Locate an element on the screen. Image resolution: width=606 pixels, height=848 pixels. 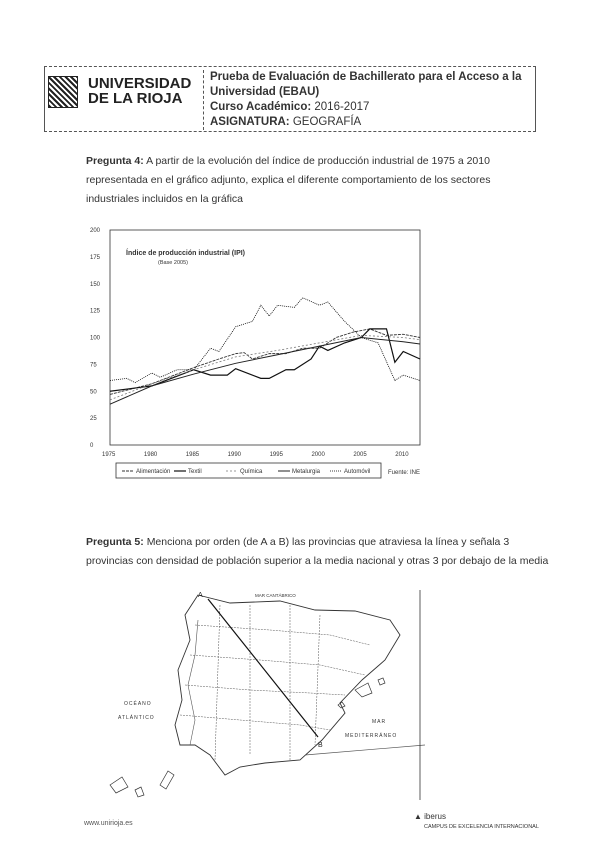
point-a-label: A is located at coordinates (200, 595).